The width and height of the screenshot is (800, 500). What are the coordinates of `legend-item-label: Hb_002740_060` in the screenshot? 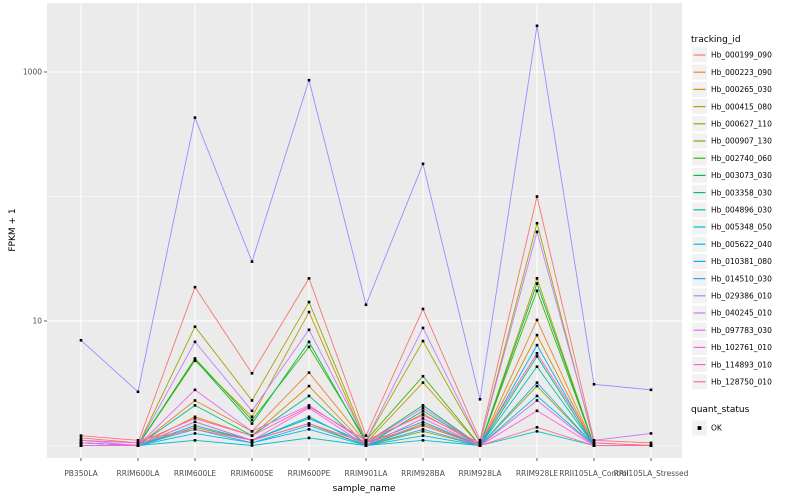 It's located at (741, 158).